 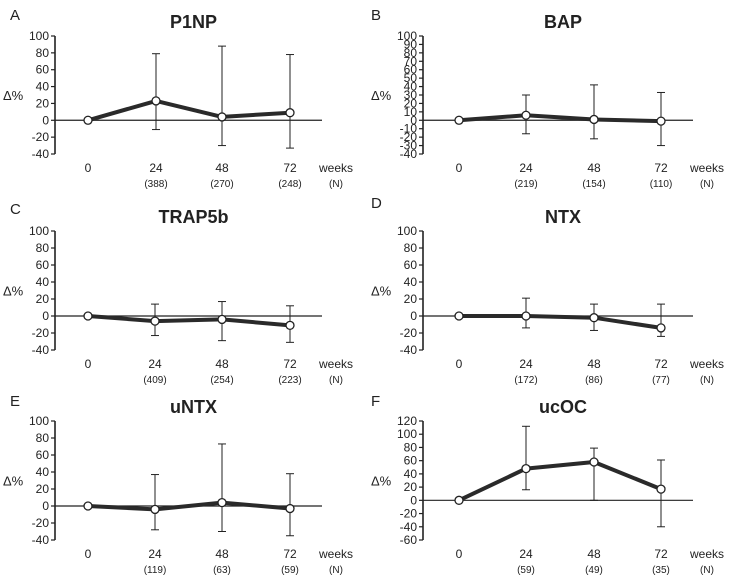 I want to click on n-count: (172), so click(x=525, y=380).